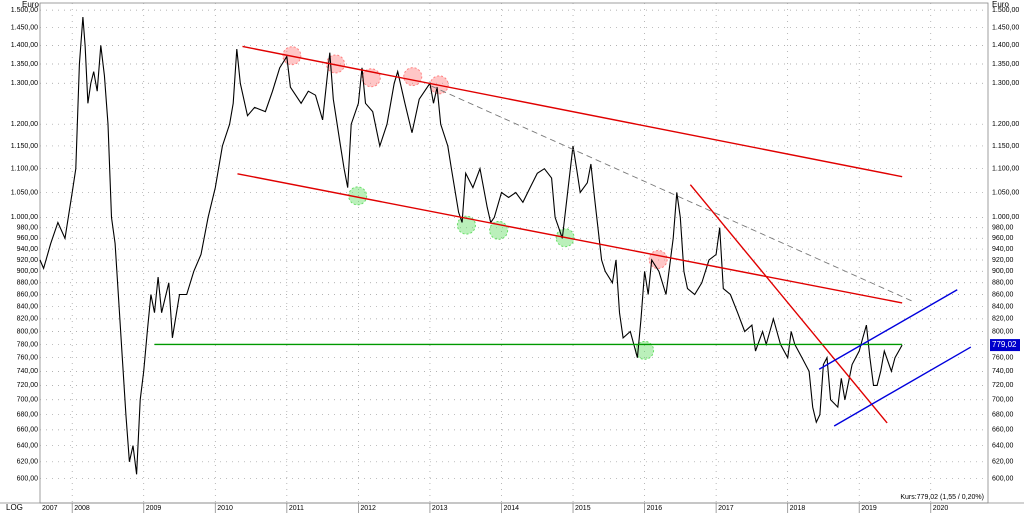 Image resolution: width=1024 pixels, height=513 pixels. I want to click on highlight-circle, so click(413, 77).